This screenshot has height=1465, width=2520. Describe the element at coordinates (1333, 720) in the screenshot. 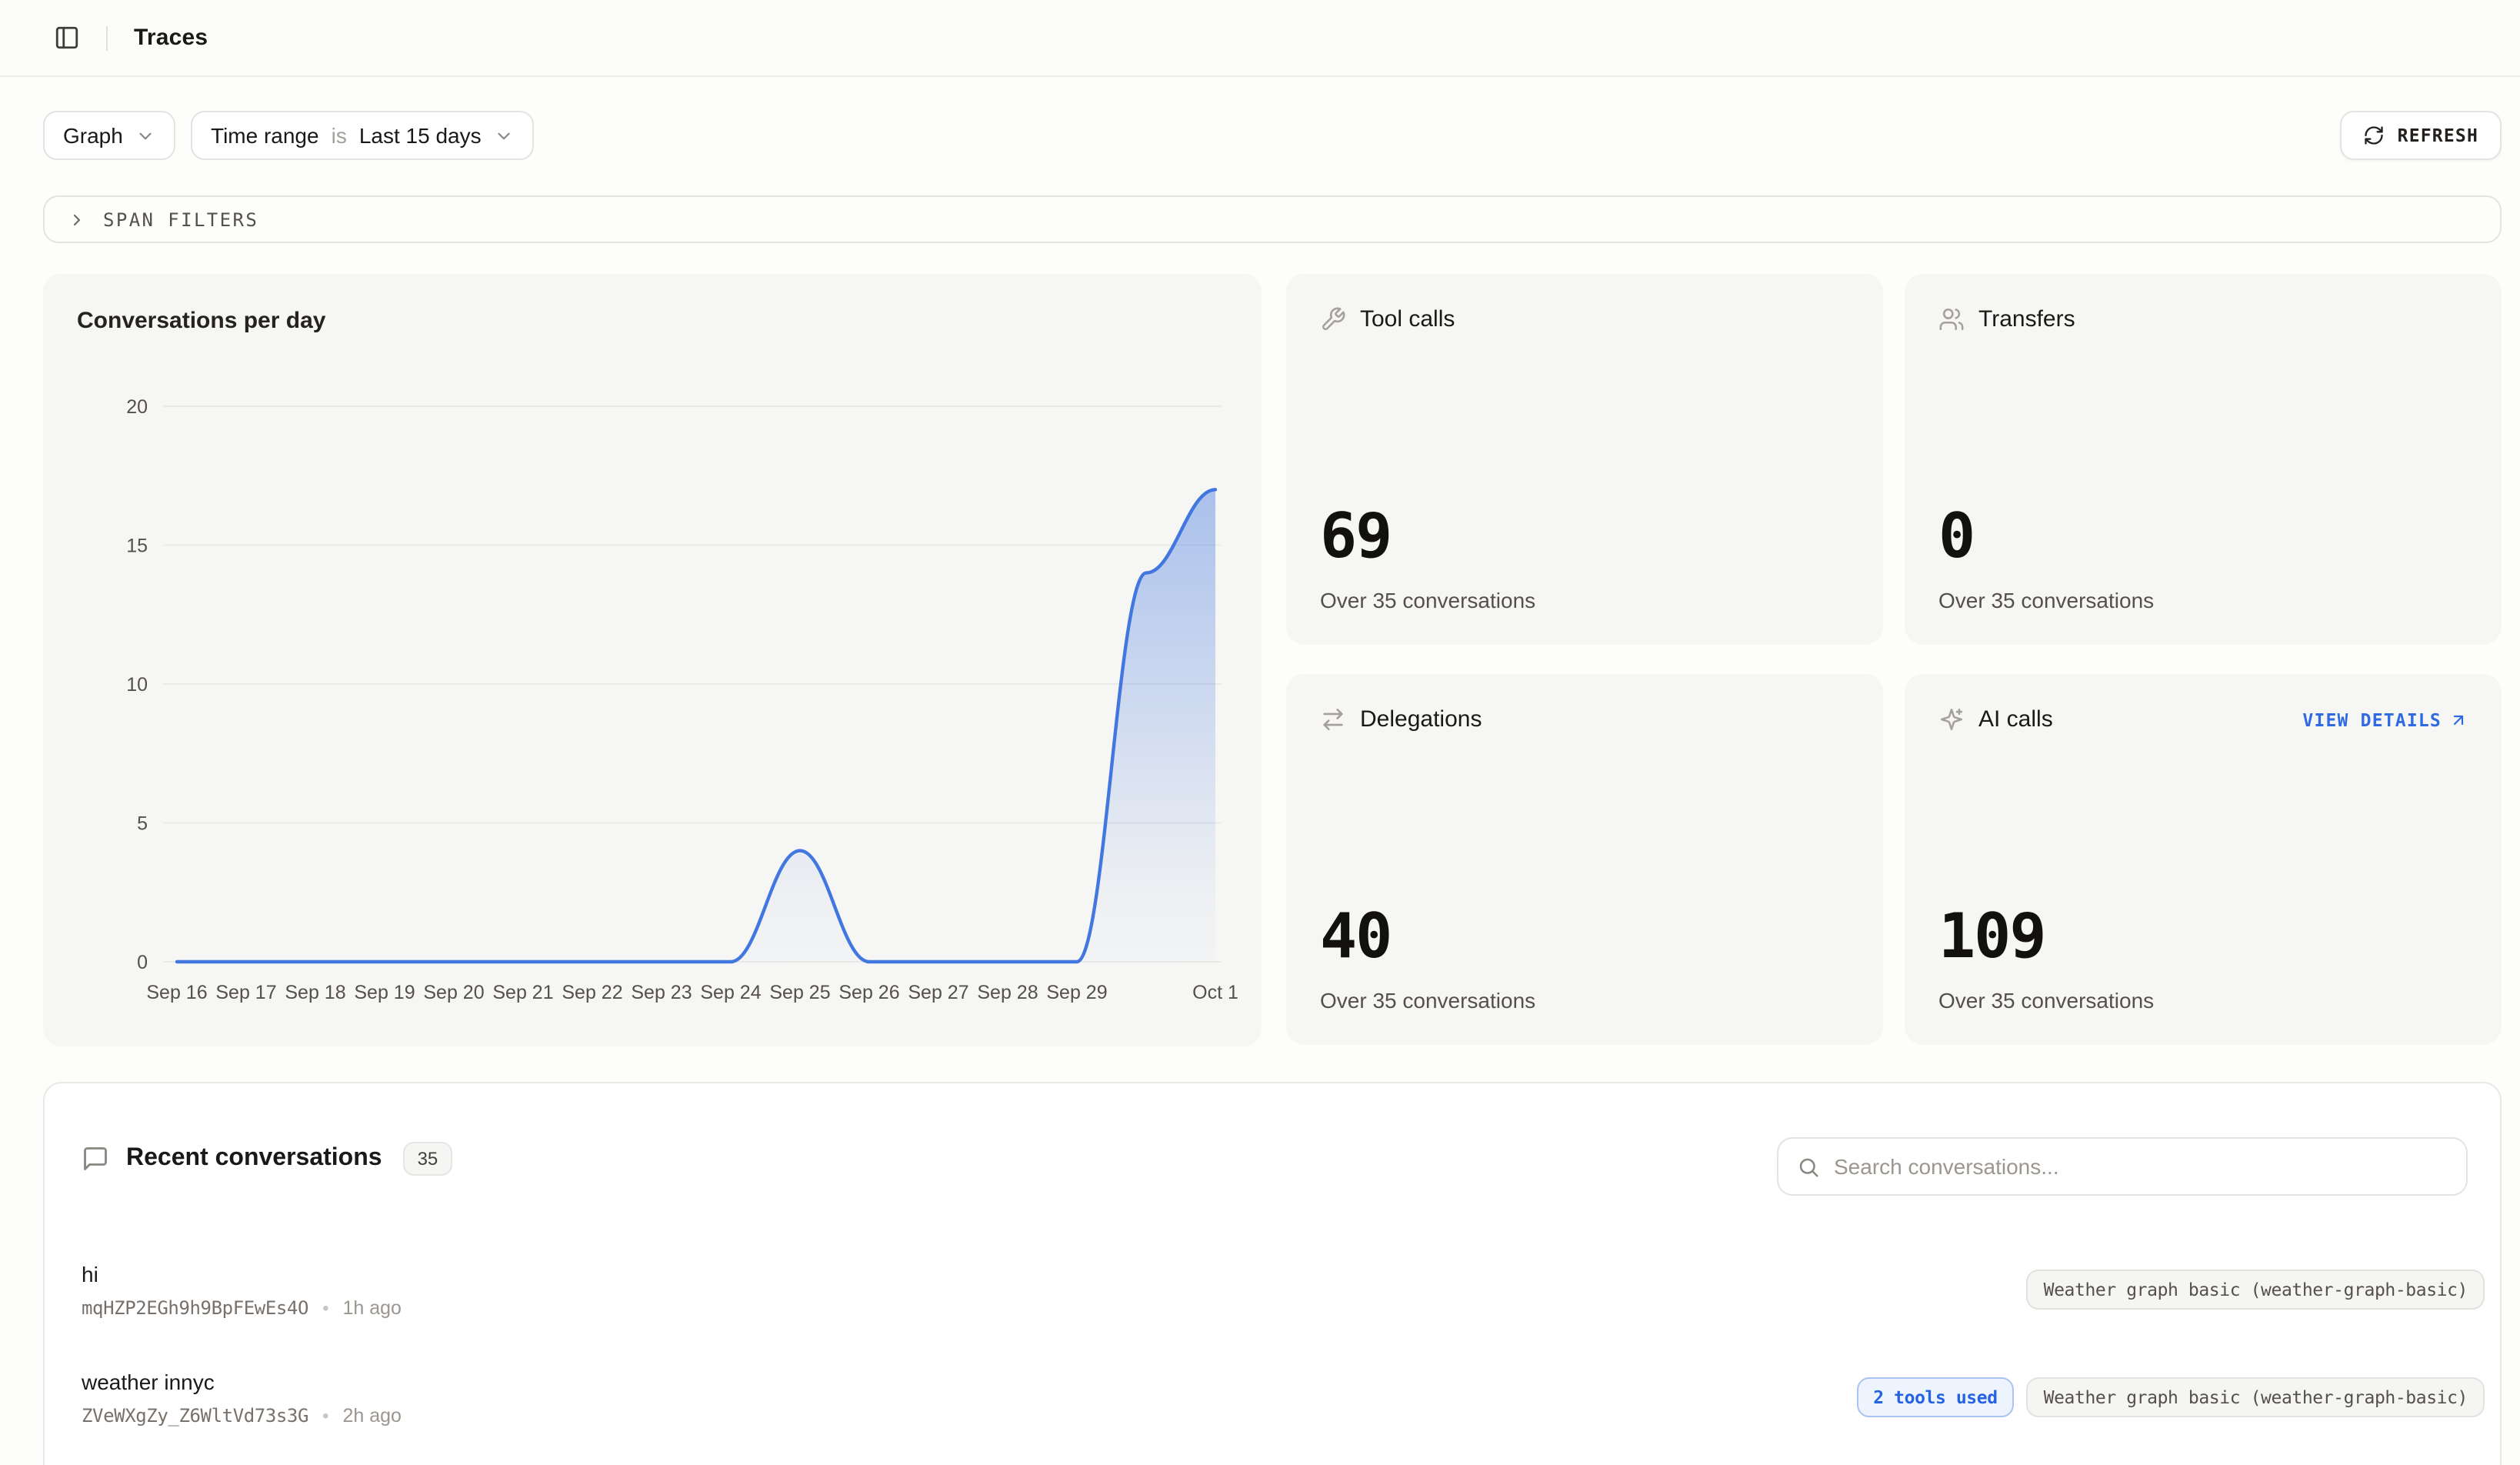

I see `swap-arrows-icon` at that location.